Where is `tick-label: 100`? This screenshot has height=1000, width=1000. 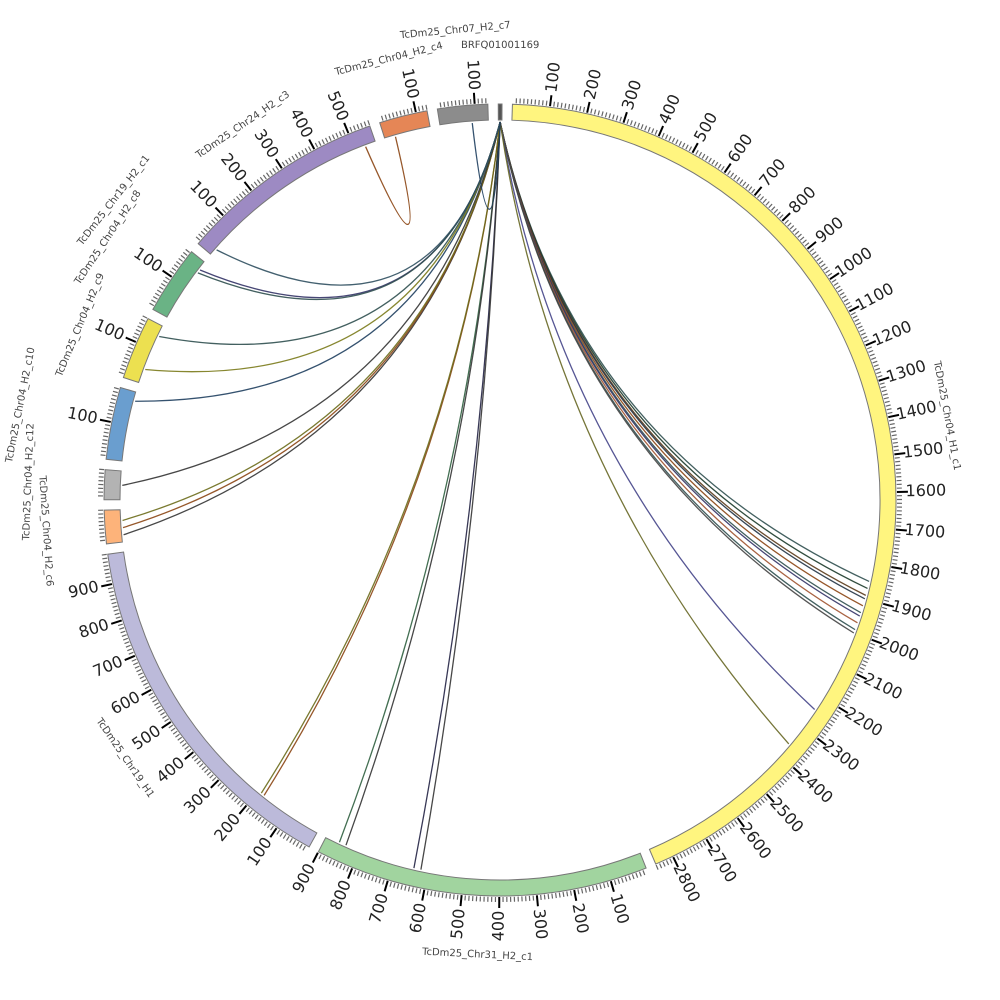
tick-label: 100 is located at coordinates (552, 77).